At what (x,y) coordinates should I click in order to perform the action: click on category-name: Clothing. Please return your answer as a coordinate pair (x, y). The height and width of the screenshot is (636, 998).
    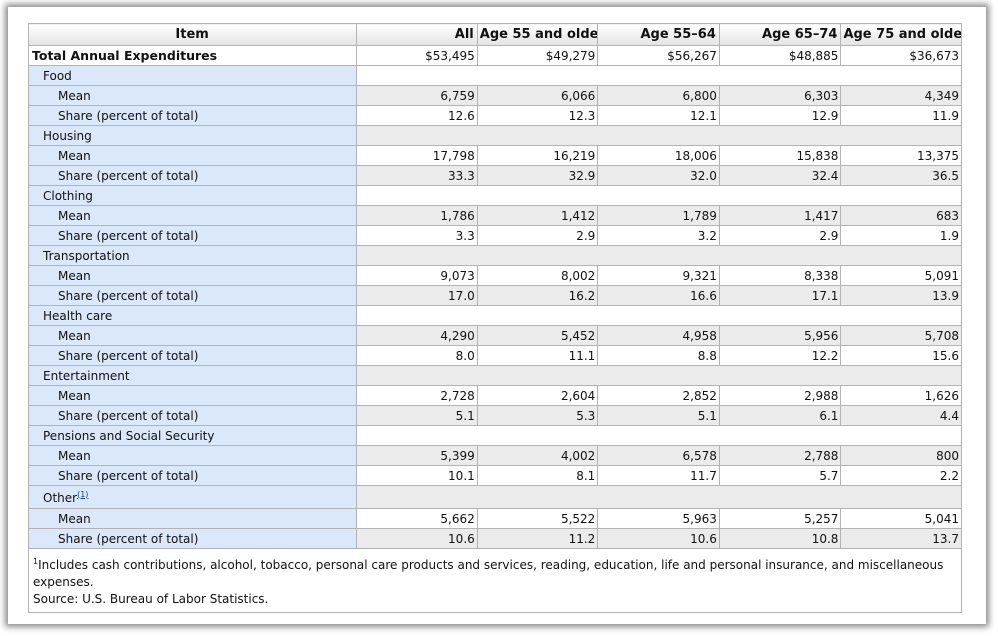
    Looking at the image, I should click on (68, 195).